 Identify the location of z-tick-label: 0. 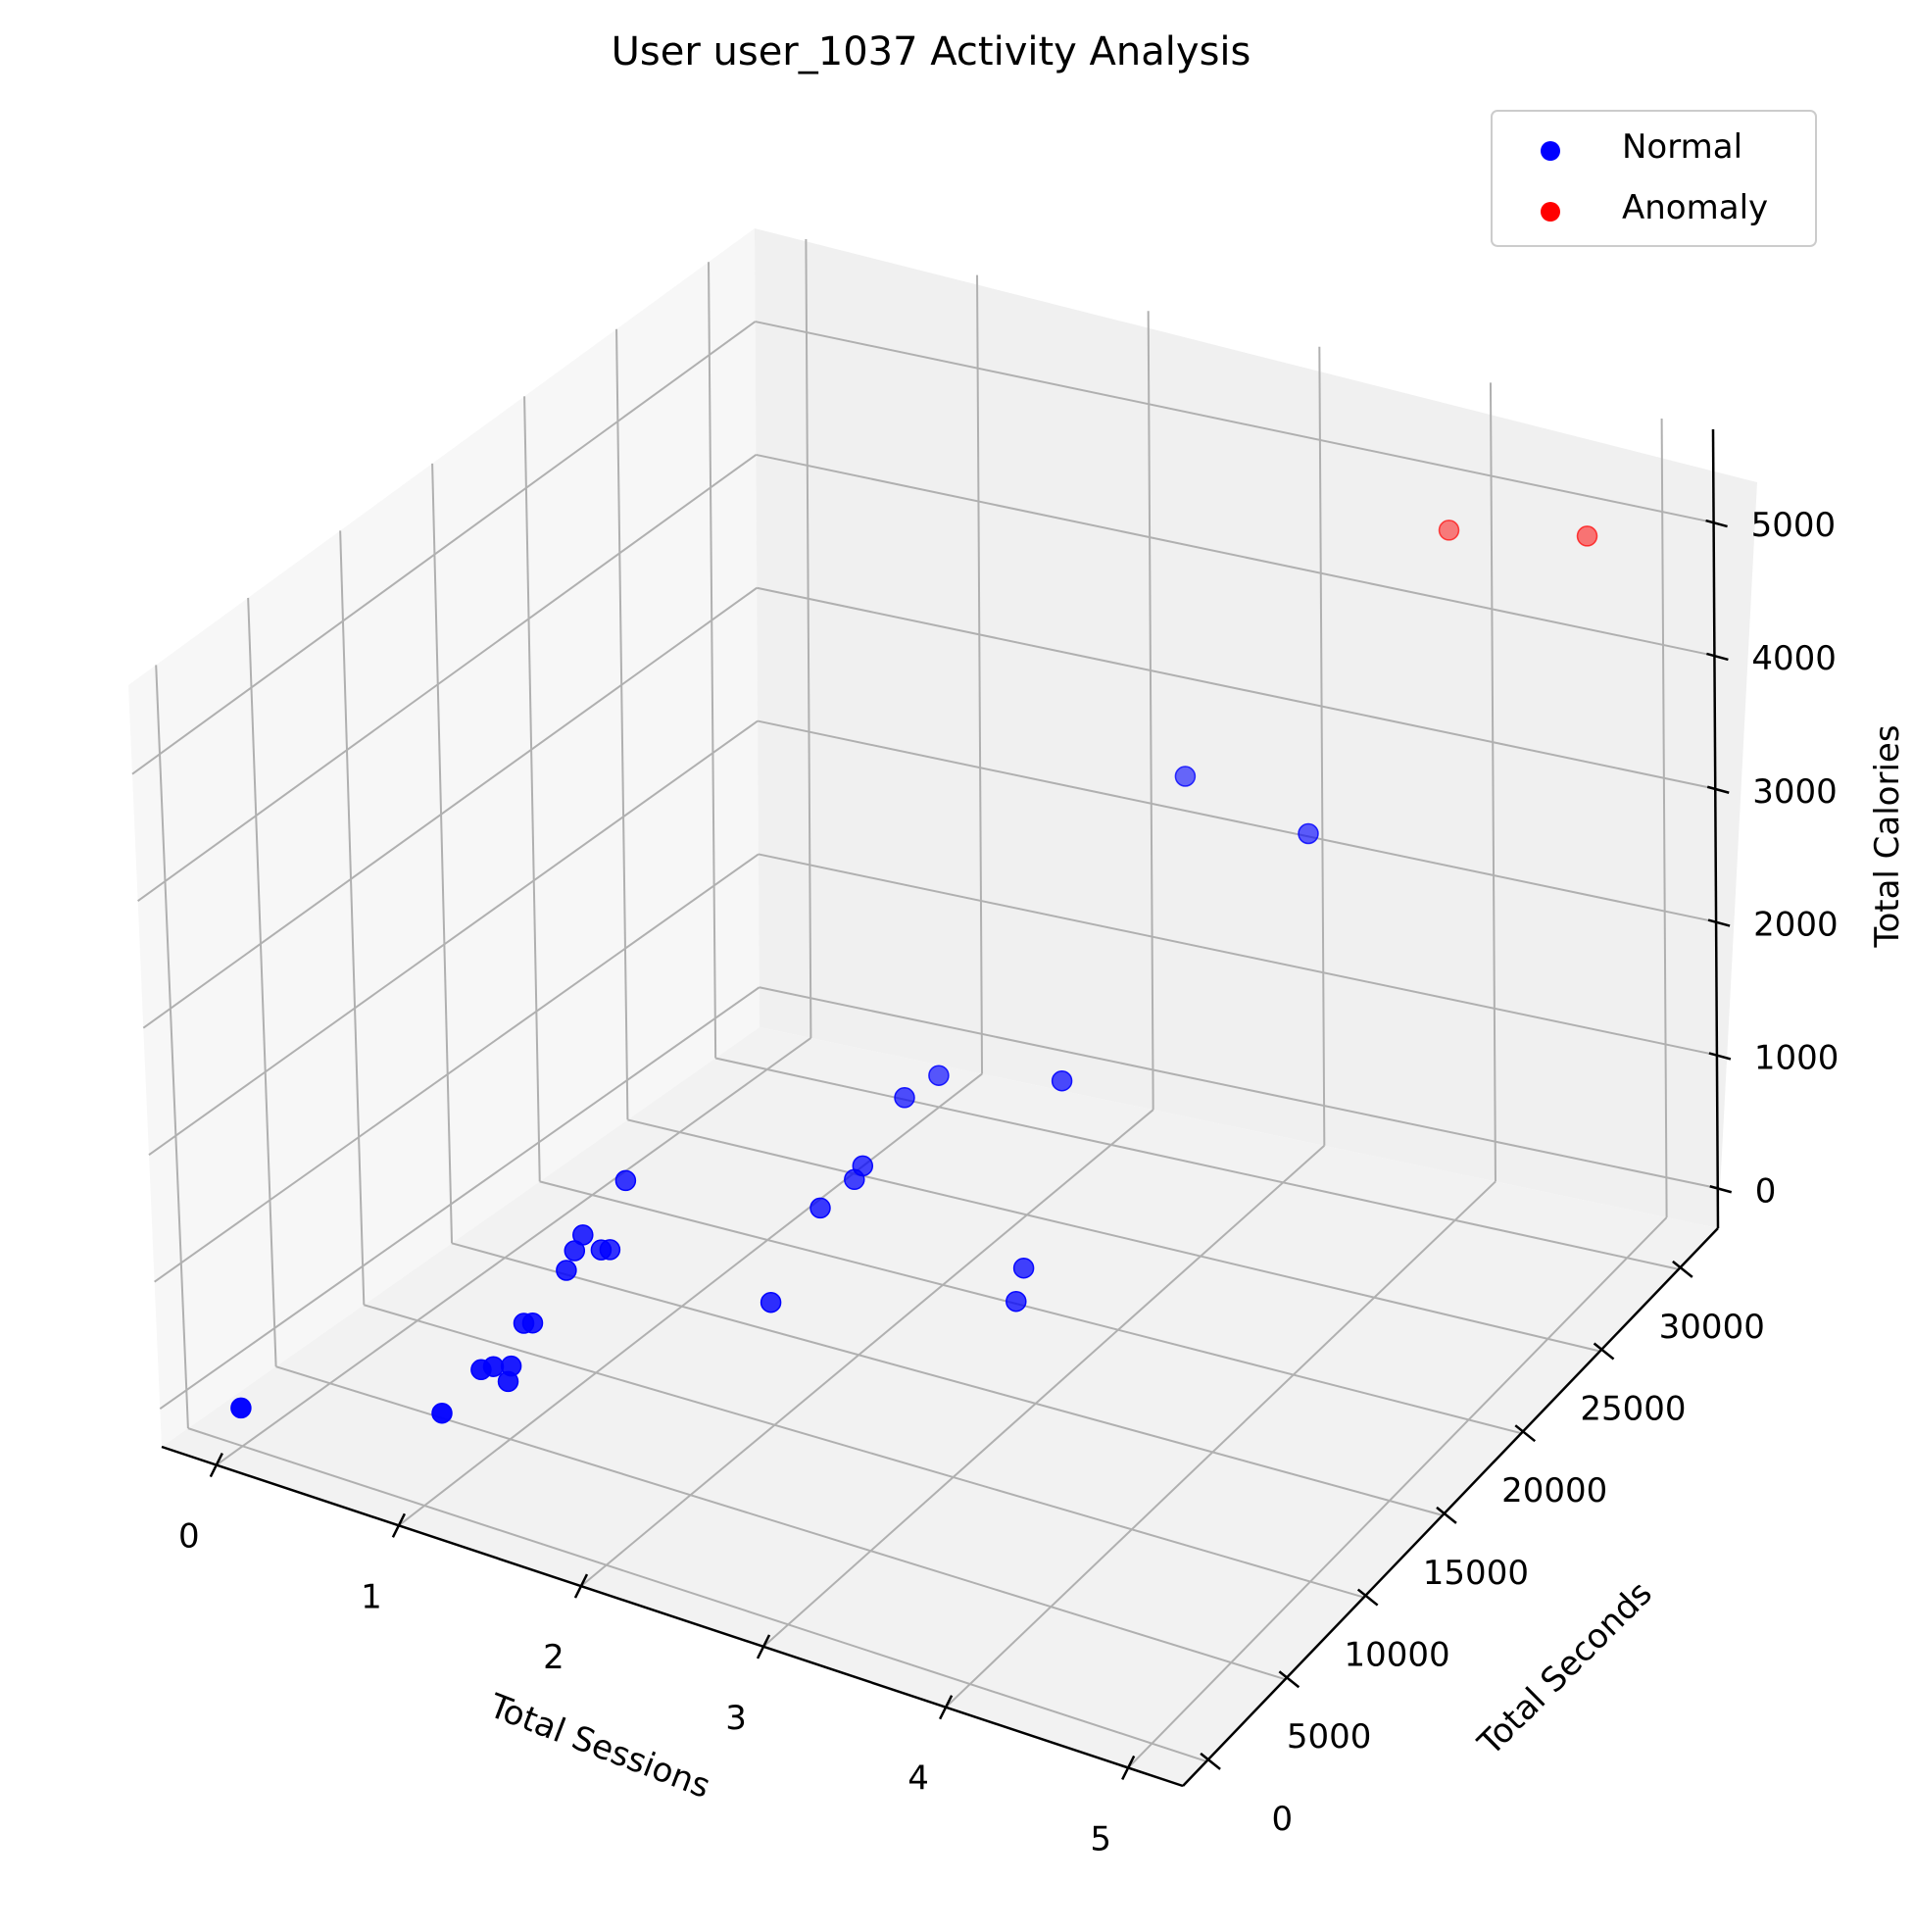
(1766, 1191).